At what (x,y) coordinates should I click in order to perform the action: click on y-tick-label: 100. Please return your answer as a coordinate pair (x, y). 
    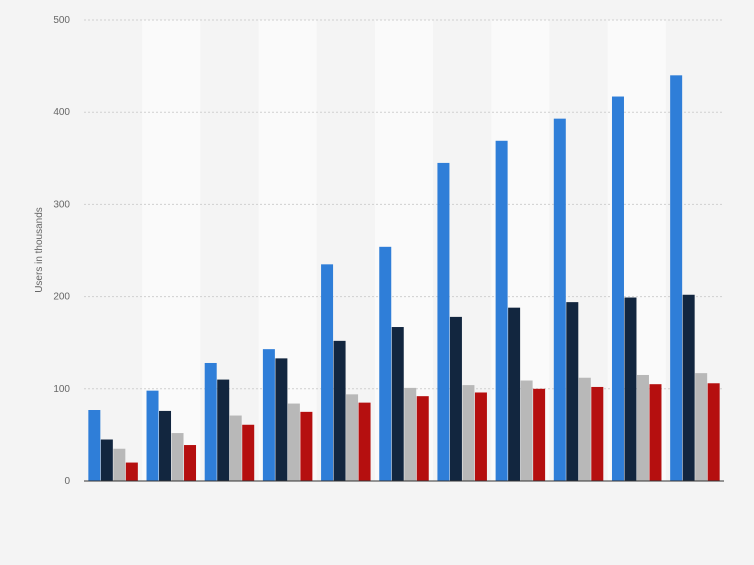
    Looking at the image, I should click on (61, 389).